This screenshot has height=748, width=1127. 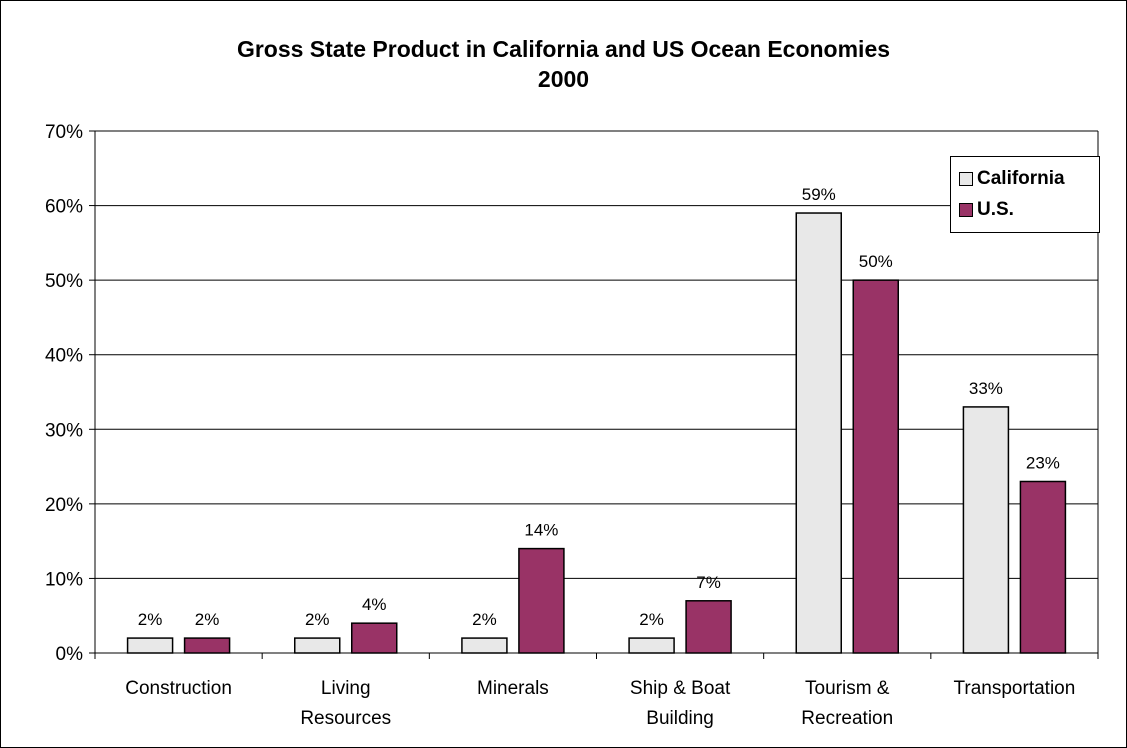 I want to click on x-tick-label: Resources, so click(x=345, y=718).